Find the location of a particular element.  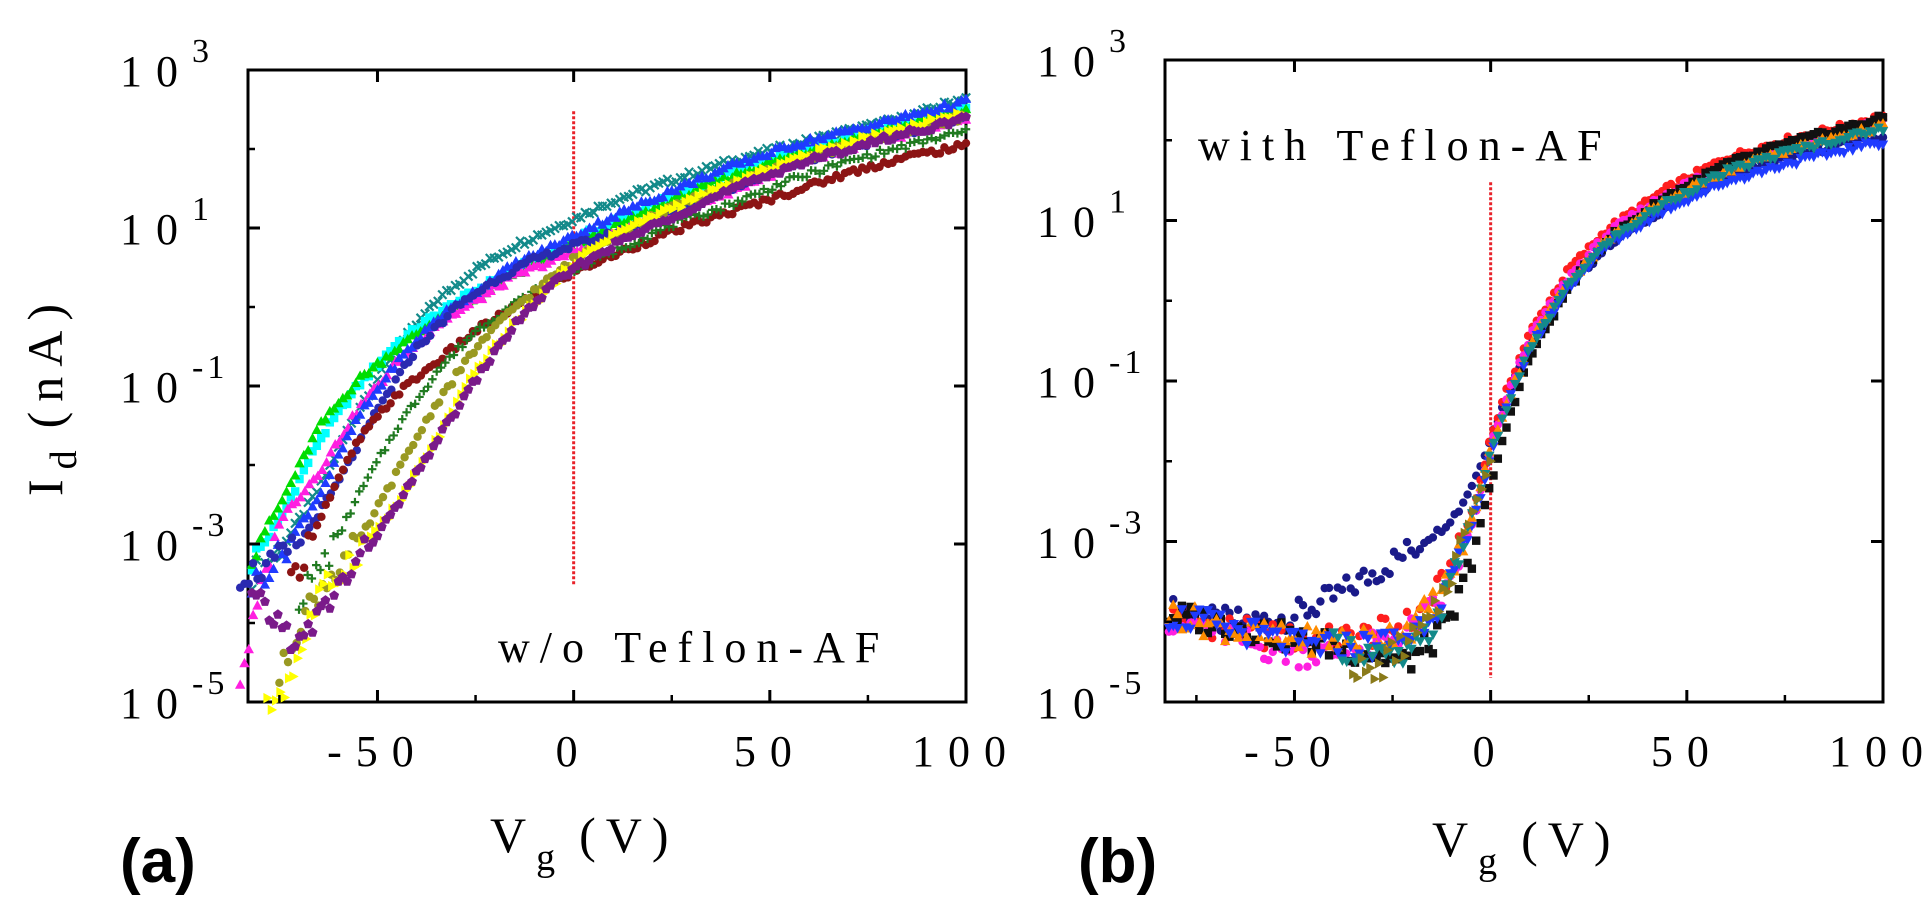

y-tick-label-base: 10 is located at coordinates (1073, 382).